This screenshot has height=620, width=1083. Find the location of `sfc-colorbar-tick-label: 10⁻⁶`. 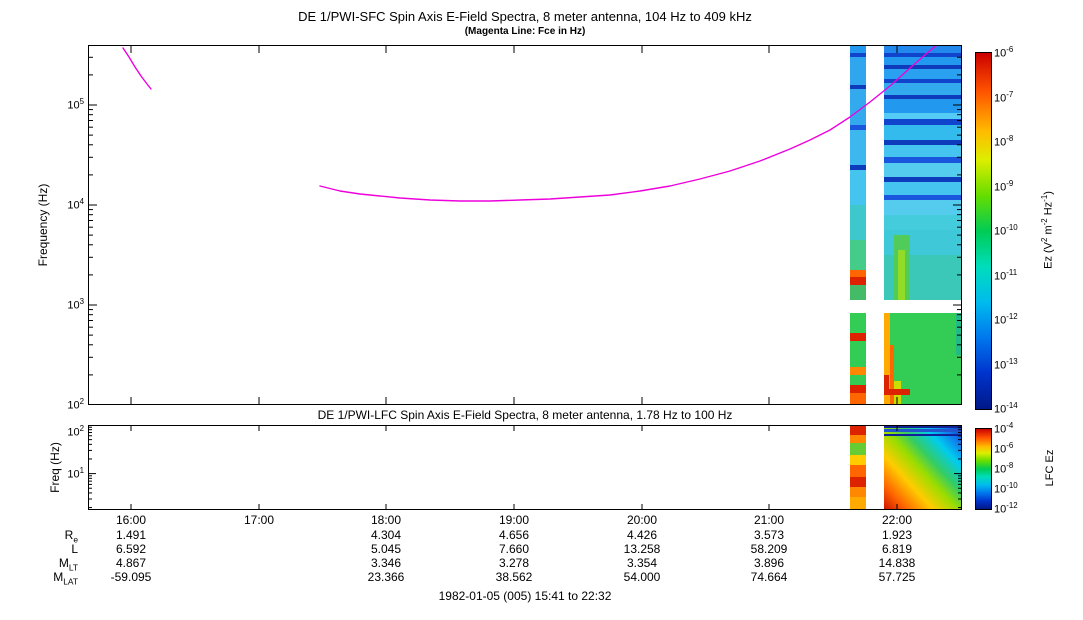

sfc-colorbar-tick-label: 10⁻⁶ is located at coordinates (1004, 52).